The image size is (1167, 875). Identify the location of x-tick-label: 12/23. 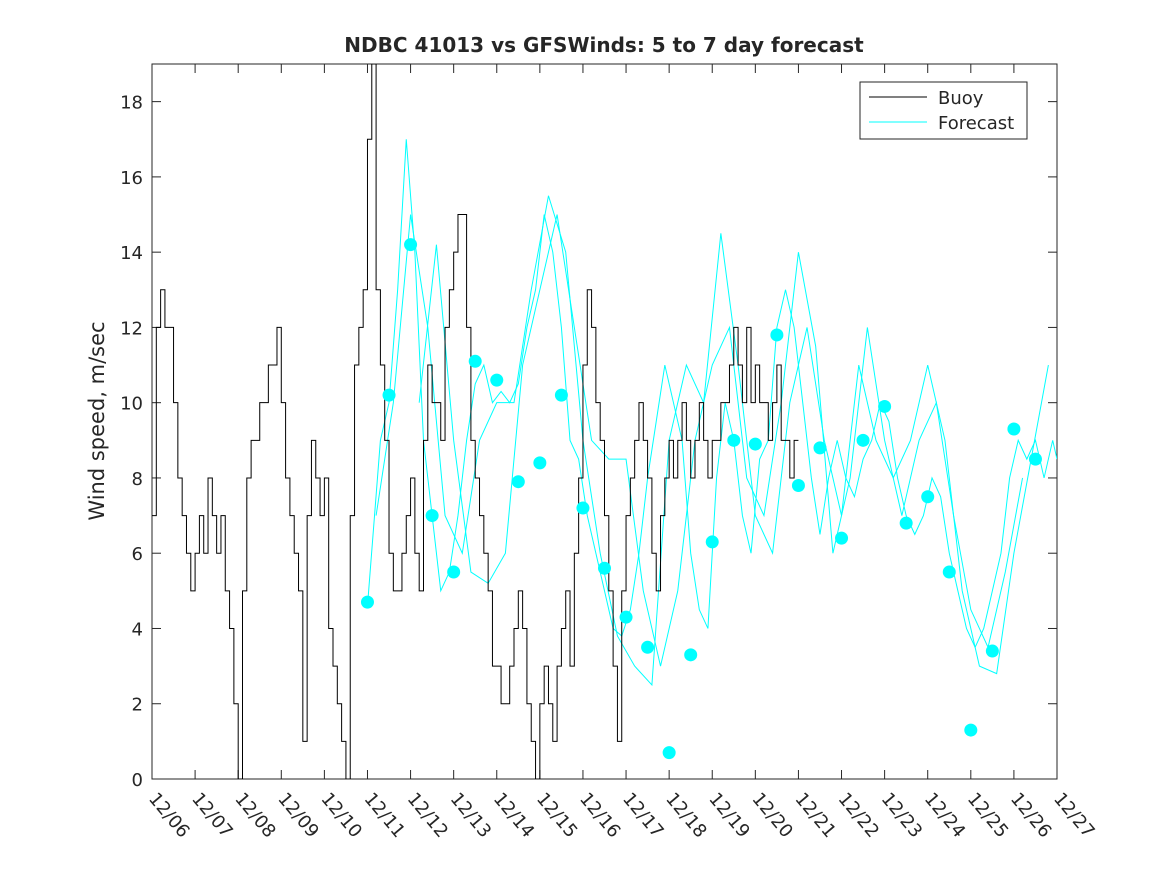
(901, 815).